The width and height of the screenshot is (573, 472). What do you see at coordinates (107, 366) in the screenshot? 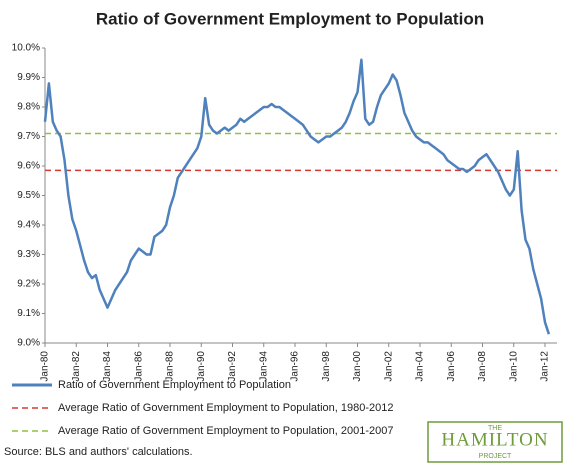
I see `x-tick-label: Jan-84` at bounding box center [107, 366].